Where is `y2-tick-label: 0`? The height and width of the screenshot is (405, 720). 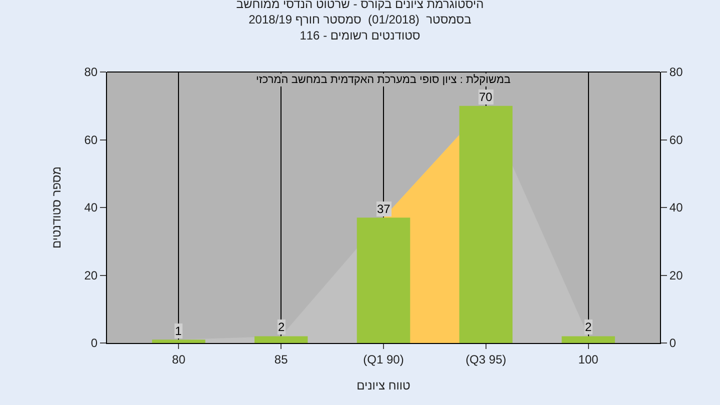 y2-tick-label: 0 is located at coordinates (672, 343).